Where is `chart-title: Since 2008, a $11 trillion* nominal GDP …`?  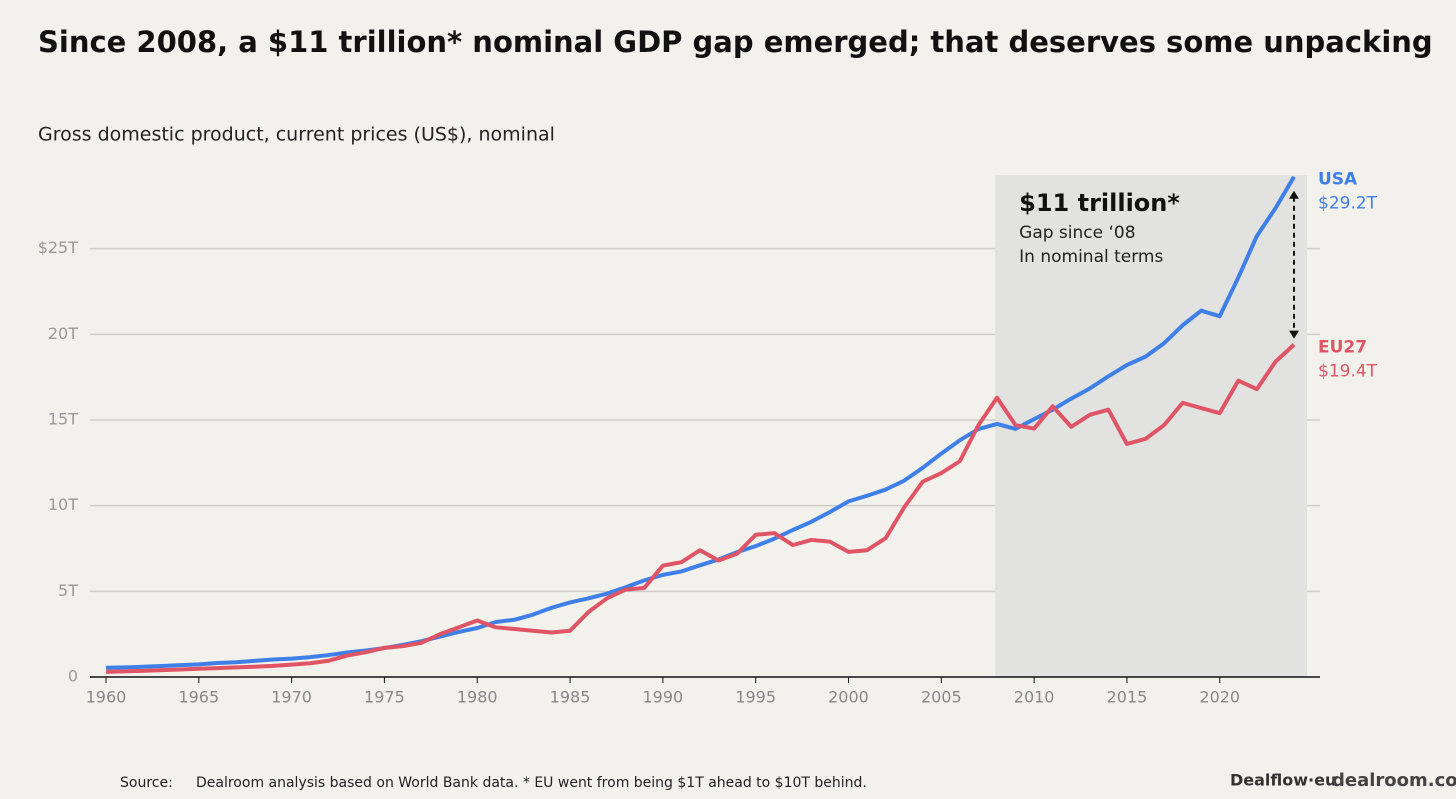
chart-title: Since 2008, a $11 trillion* nominal GDP … is located at coordinates (735, 42).